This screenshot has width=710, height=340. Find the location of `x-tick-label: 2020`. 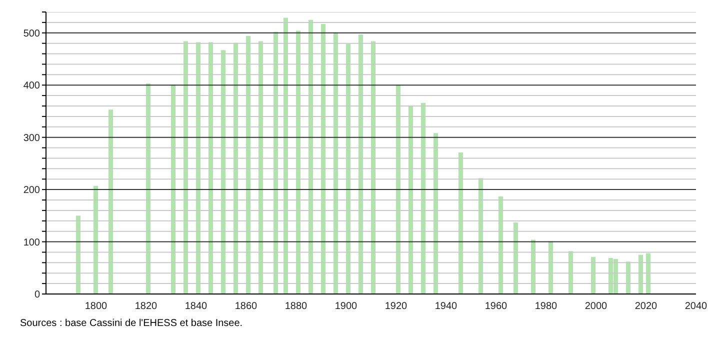

x-tick-label: 2020 is located at coordinates (646, 306).